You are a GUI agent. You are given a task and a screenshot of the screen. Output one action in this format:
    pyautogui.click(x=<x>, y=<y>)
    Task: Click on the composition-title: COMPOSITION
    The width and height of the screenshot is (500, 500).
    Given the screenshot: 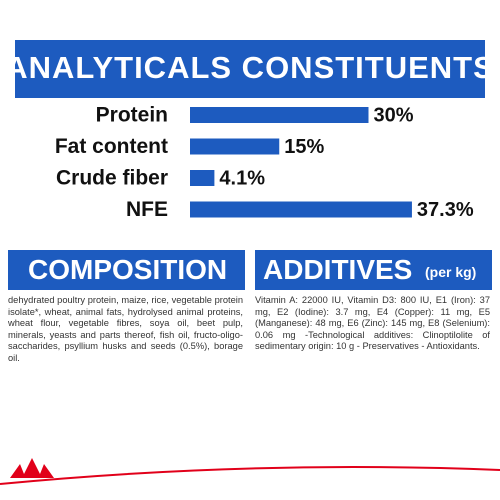 What is the action you would take?
    pyautogui.click(x=128, y=269)
    